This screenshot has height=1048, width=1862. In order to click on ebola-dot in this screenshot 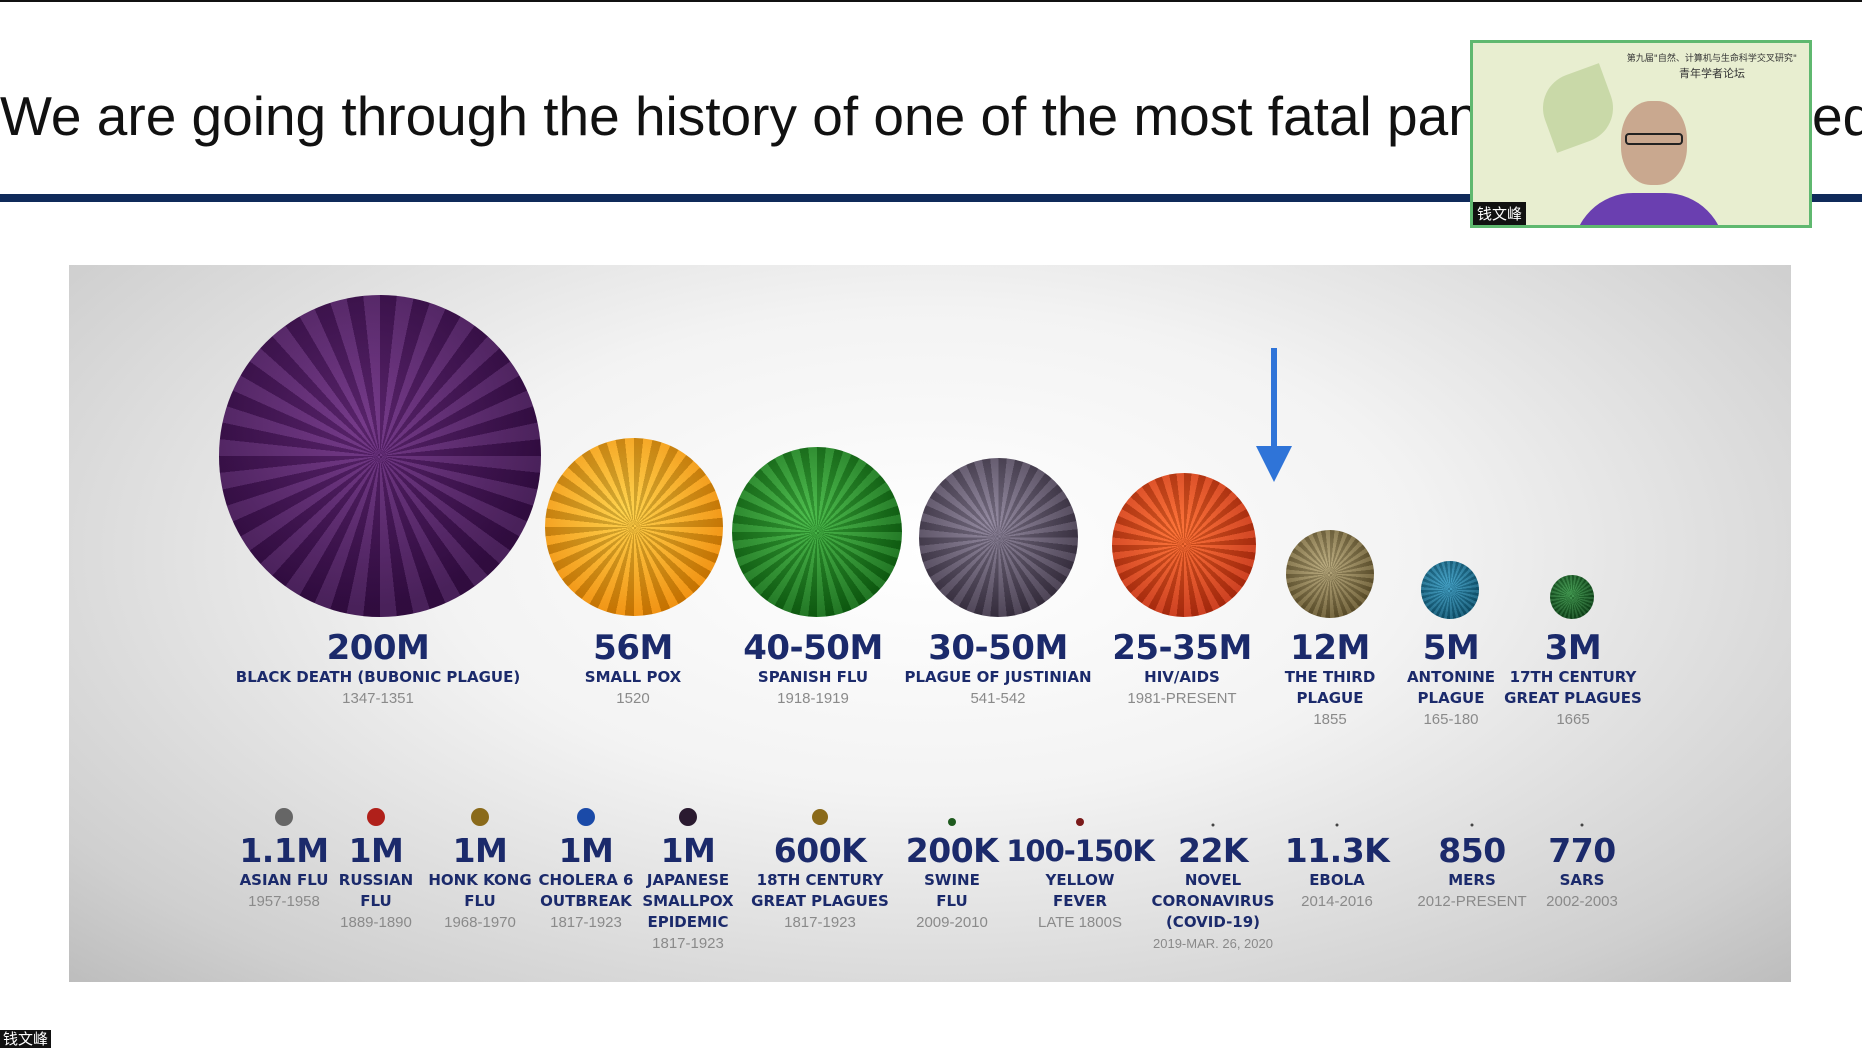, I will do `click(1337, 825)`.